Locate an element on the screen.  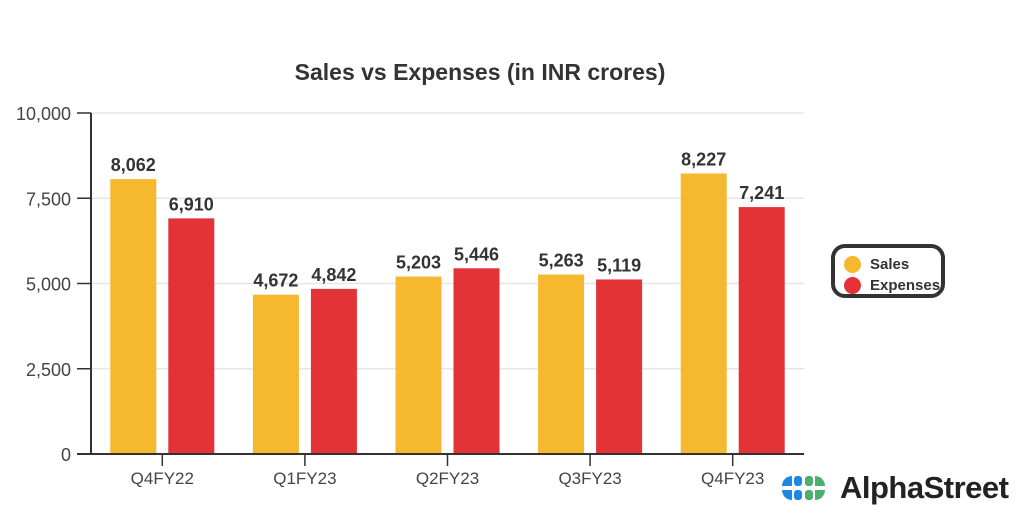
alphastreet-logo-icon is located at coordinates (803, 488).